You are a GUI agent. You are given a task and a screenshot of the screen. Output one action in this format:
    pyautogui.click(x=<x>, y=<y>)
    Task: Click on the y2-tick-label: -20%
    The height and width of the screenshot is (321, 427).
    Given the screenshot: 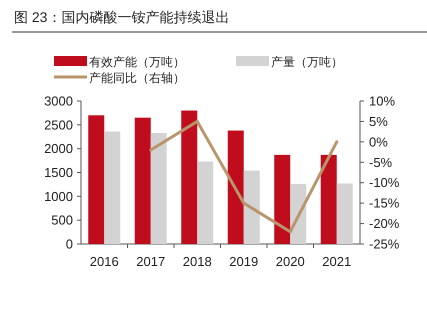 What is the action you would take?
    pyautogui.click(x=384, y=224)
    